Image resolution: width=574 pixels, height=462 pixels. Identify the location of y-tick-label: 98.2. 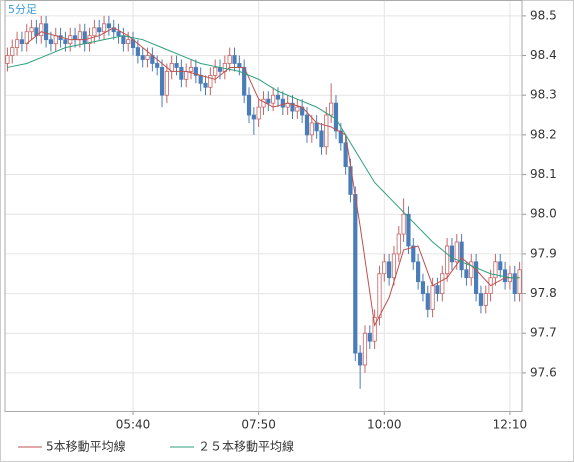
(543, 134).